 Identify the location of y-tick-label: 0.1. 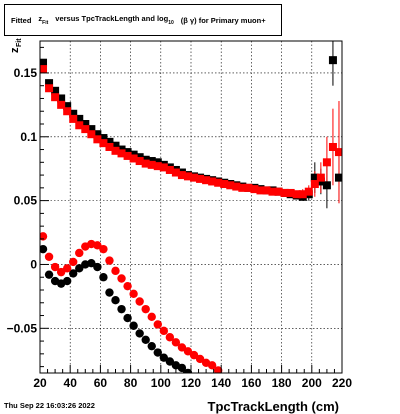
(28, 137).